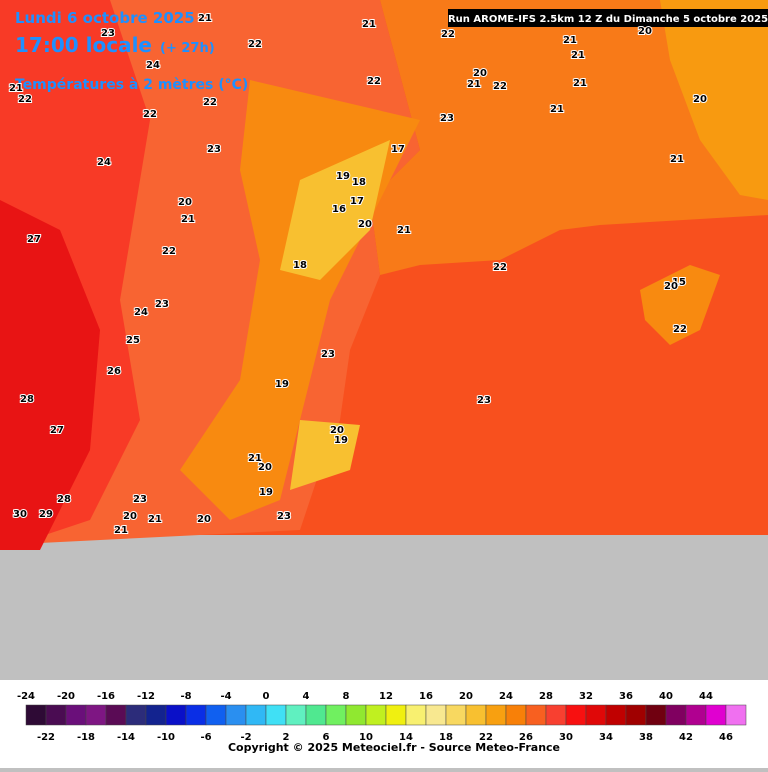 Image resolution: width=768 pixels, height=772 pixels. What do you see at coordinates (339, 209) in the screenshot?
I see `temp-label: 16` at bounding box center [339, 209].